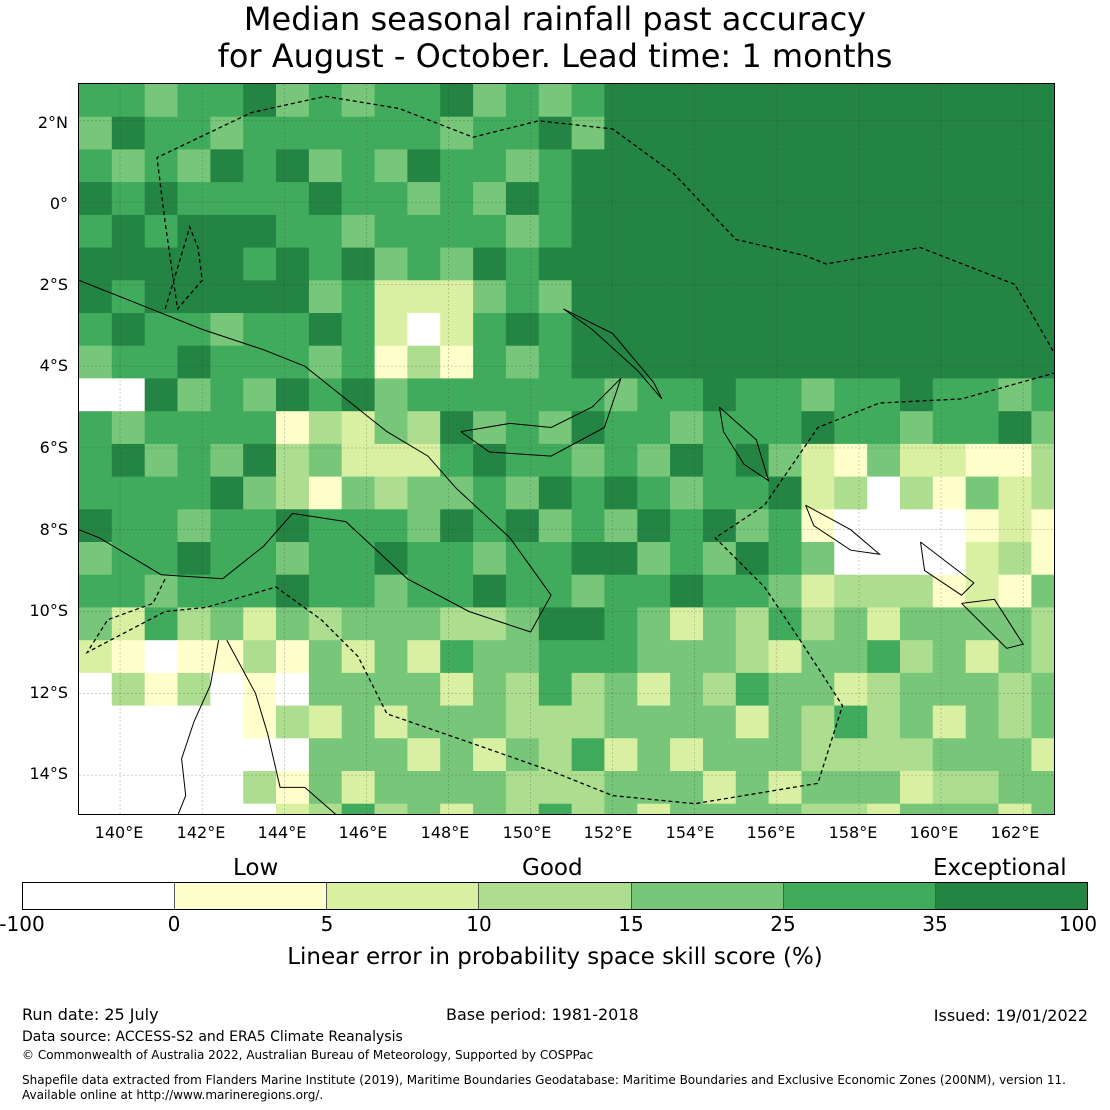 The height and width of the screenshot is (1110, 1110). Describe the element at coordinates (282, 832) in the screenshot. I see `lon-label-144: 144°E` at that location.